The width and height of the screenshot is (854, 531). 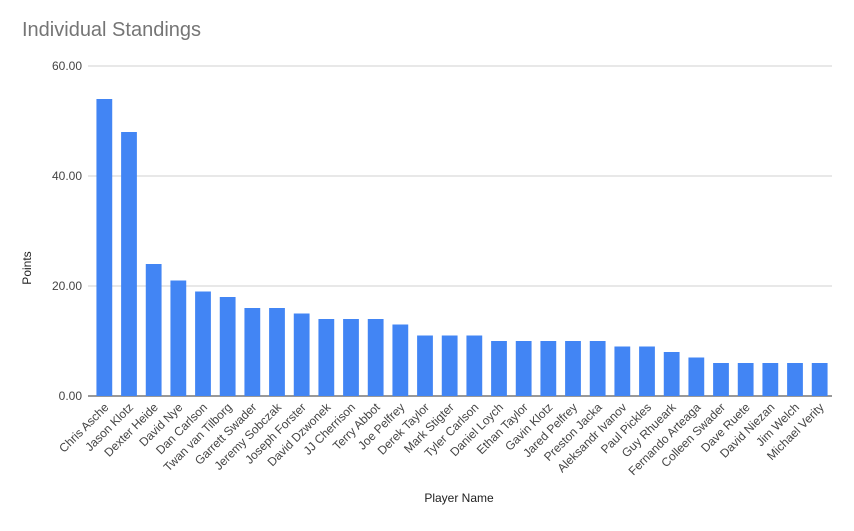 I want to click on chart-title: Individual Standings, so click(x=112, y=30).